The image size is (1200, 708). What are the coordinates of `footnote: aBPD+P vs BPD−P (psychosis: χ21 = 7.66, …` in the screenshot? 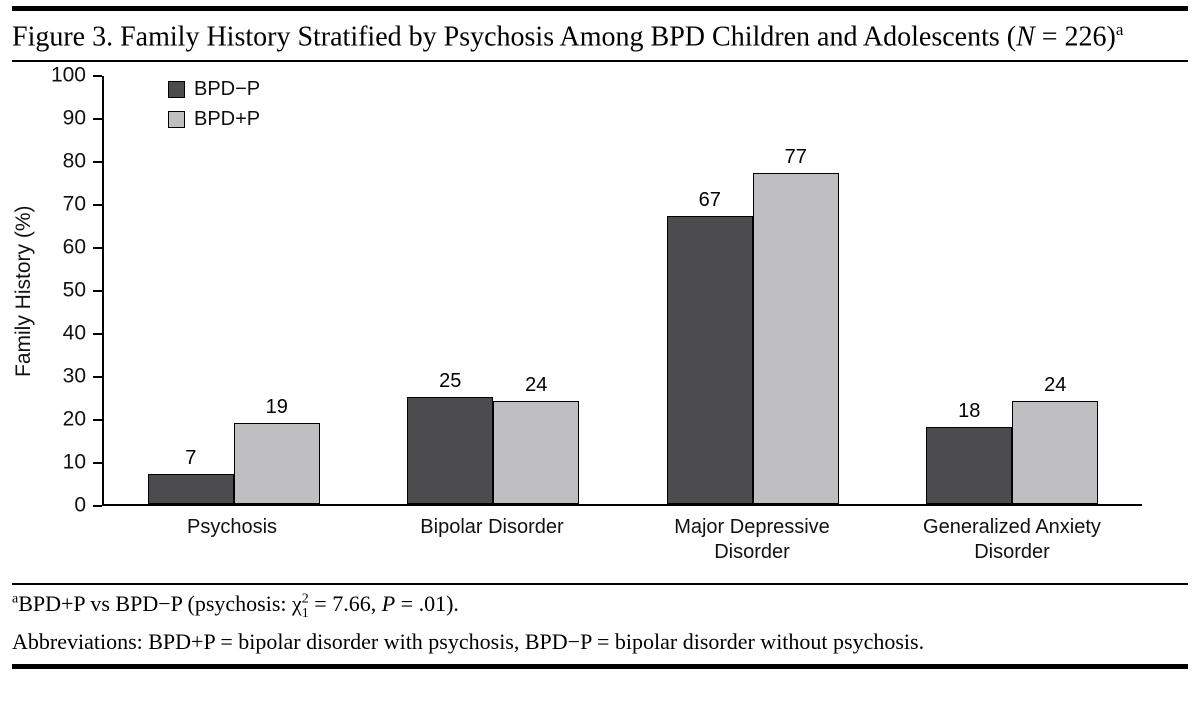 It's located at (600, 606).